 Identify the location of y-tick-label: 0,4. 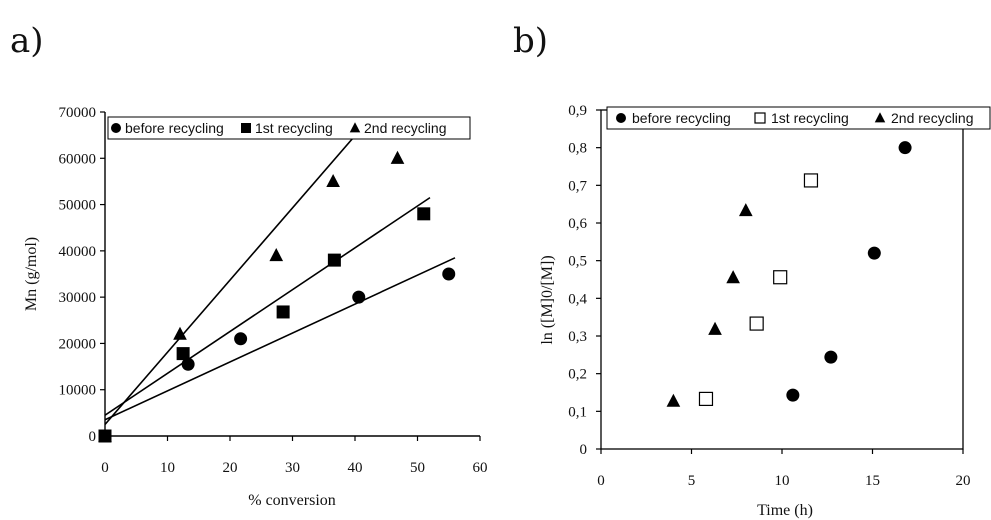
(577, 299).